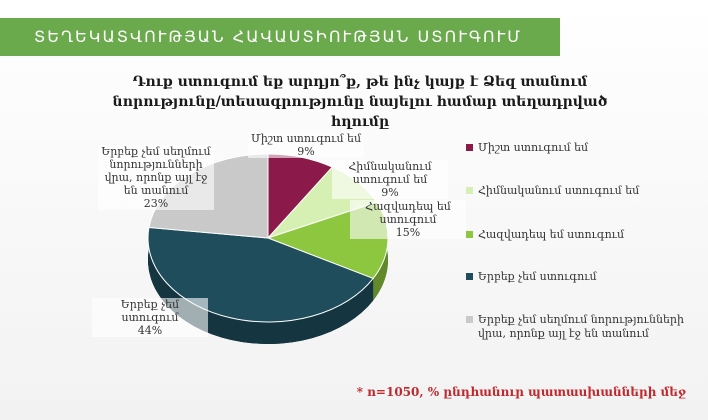 The height and width of the screenshot is (420, 708). What do you see at coordinates (390, 173) in the screenshot?
I see `data-label-name: Հիմնականում ստուգում եմ` at bounding box center [390, 173].